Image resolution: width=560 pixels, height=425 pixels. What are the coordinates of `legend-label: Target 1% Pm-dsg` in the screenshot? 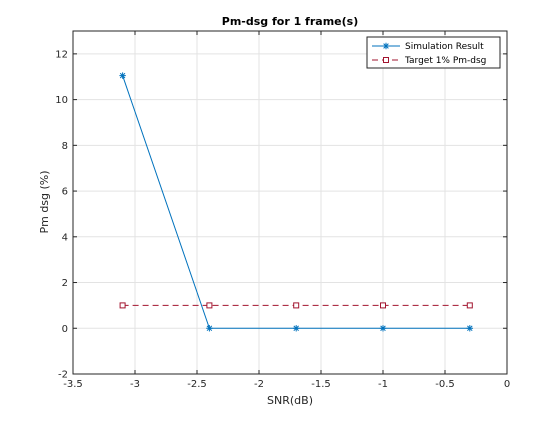 It's located at (445, 61).